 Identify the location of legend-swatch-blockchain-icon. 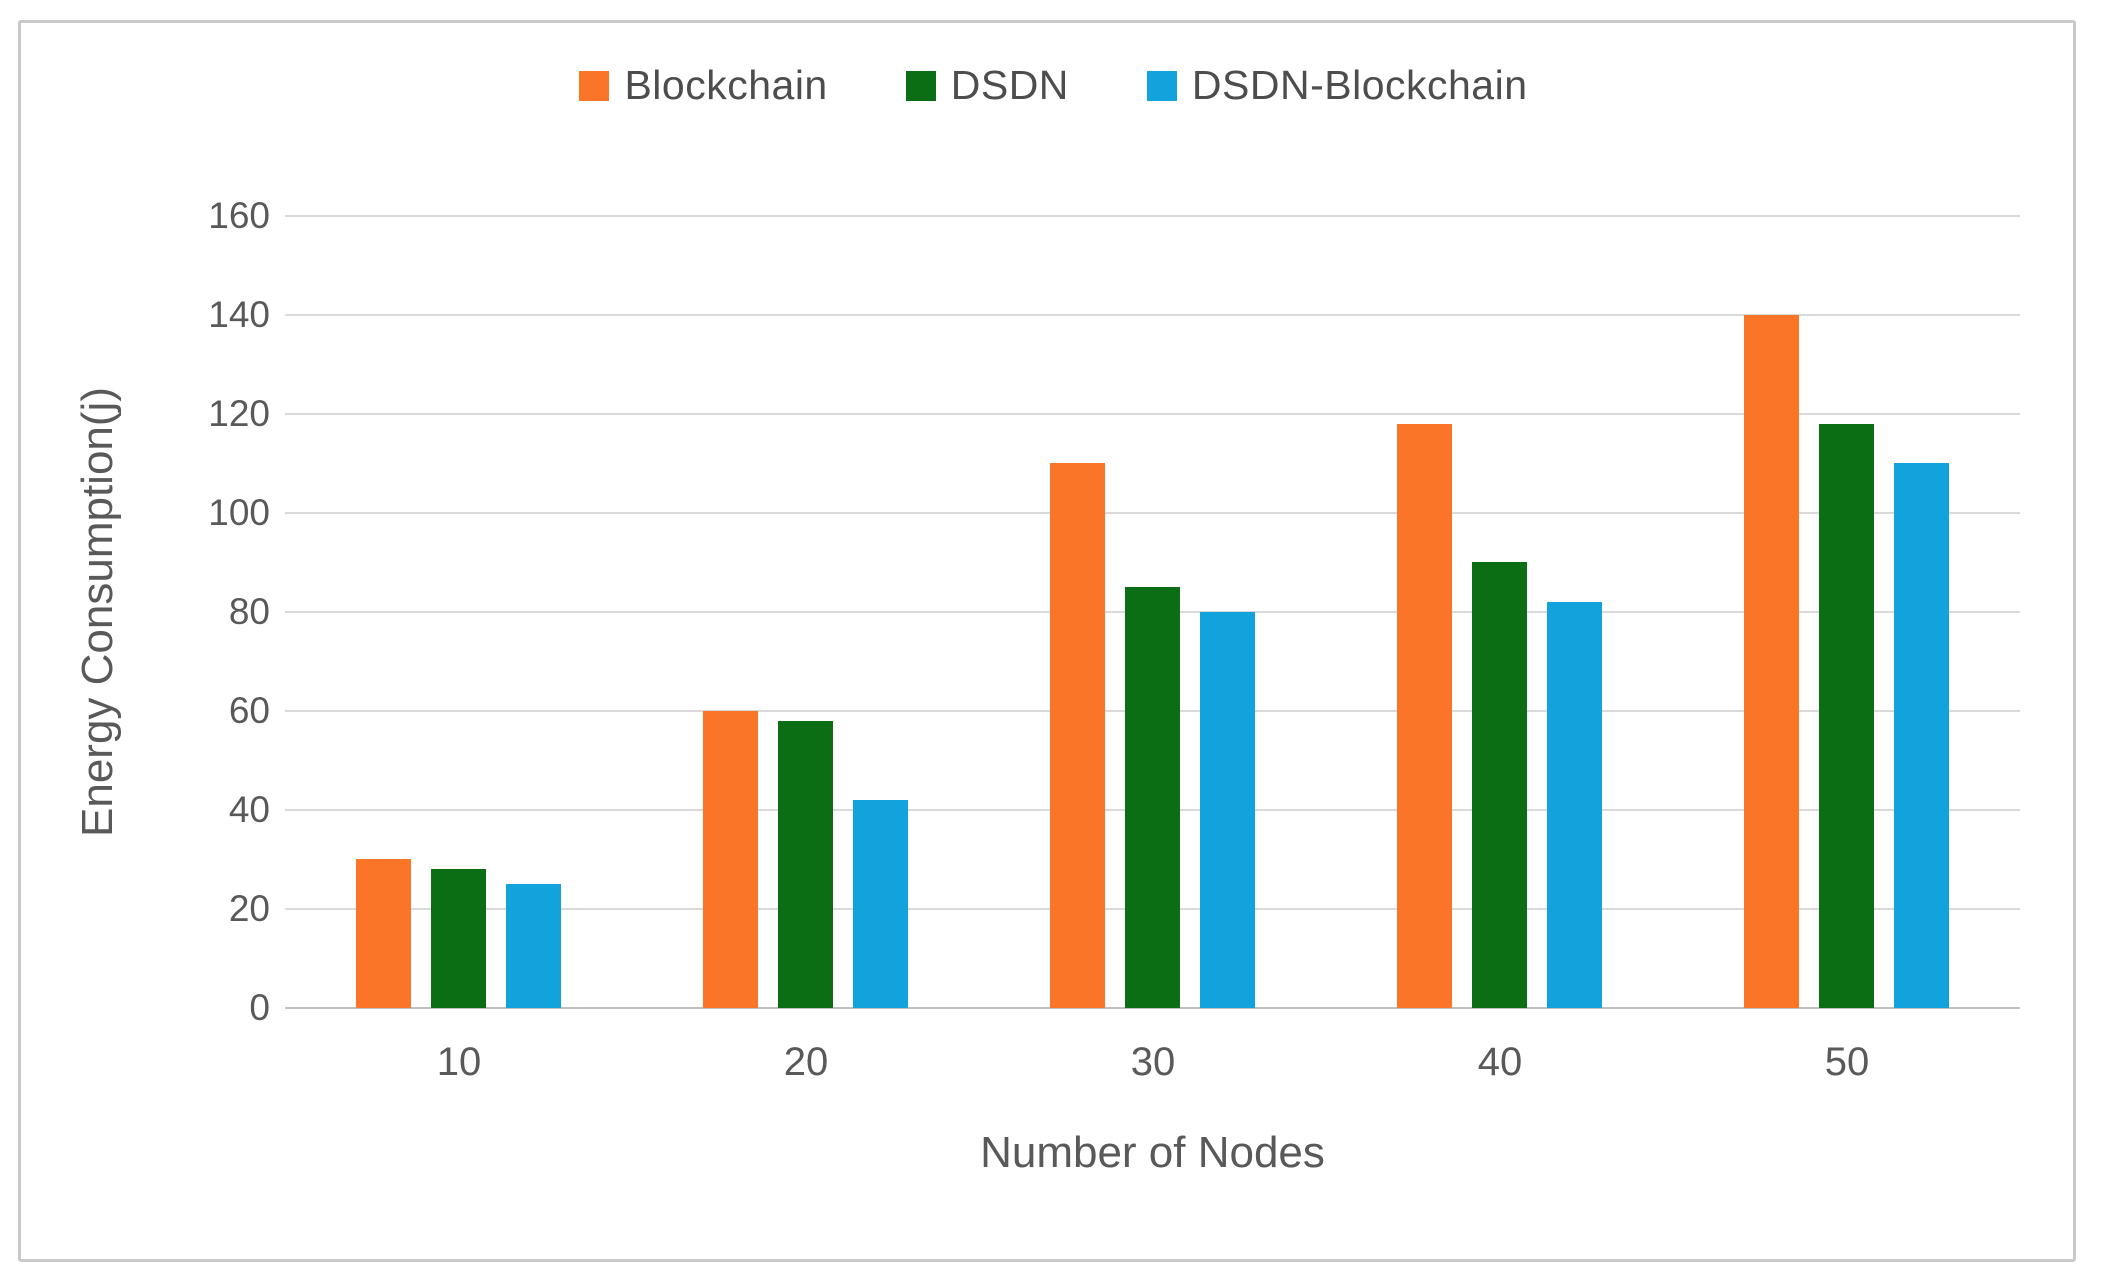
(594, 85).